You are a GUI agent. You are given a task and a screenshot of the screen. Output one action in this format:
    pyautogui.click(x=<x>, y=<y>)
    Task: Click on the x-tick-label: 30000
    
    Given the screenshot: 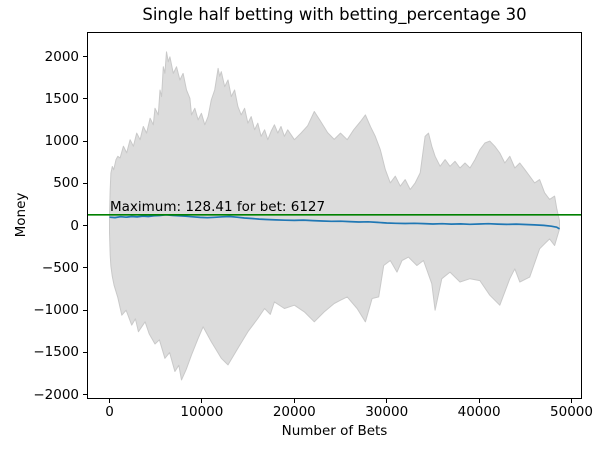 What is the action you would take?
    pyautogui.click(x=387, y=412)
    